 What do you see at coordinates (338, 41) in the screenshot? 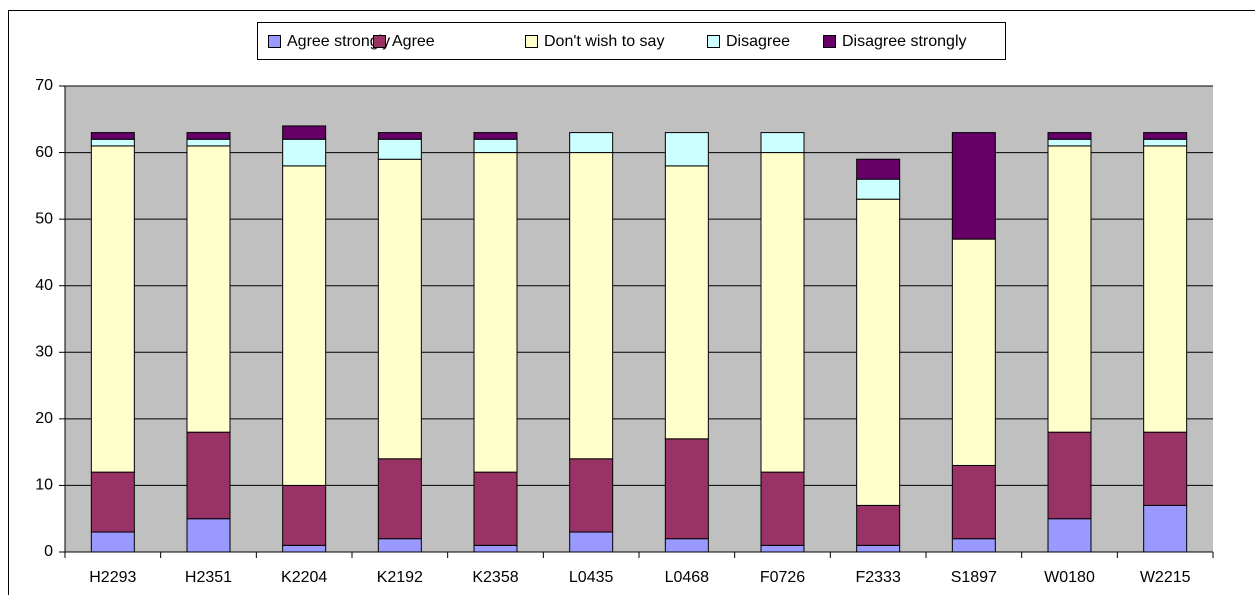
I see `legend-label: Agree strongly` at bounding box center [338, 41].